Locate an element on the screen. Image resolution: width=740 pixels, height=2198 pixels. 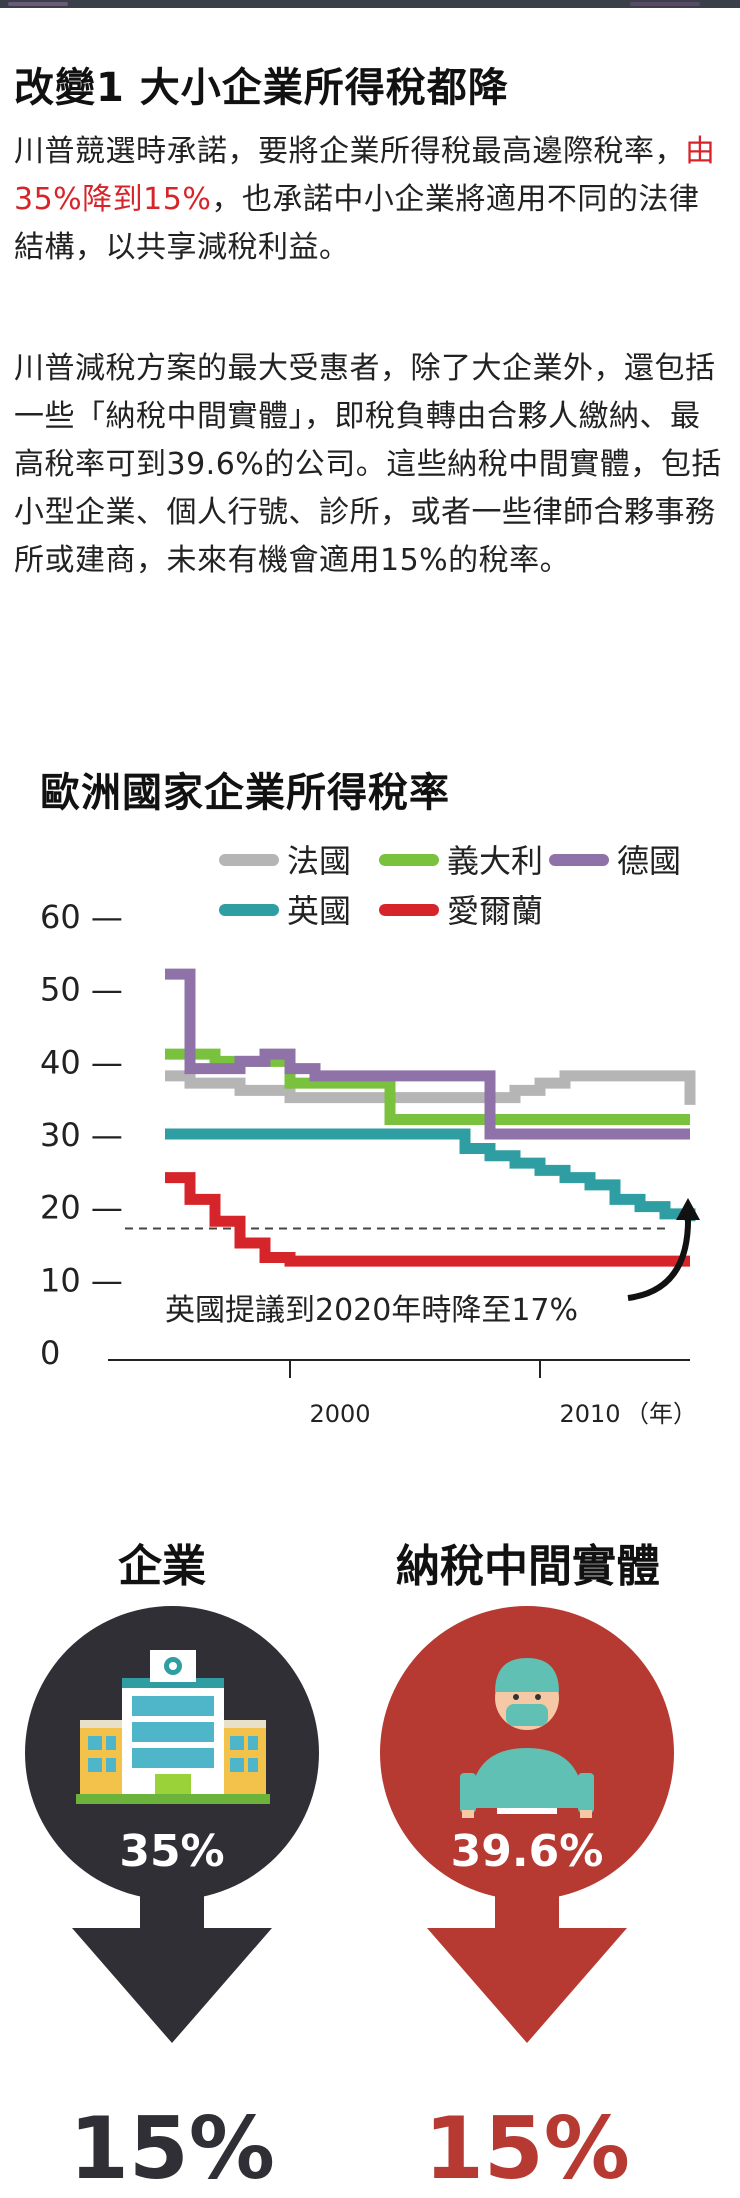
corporate-rate-to: 15% is located at coordinates (172, 2148).